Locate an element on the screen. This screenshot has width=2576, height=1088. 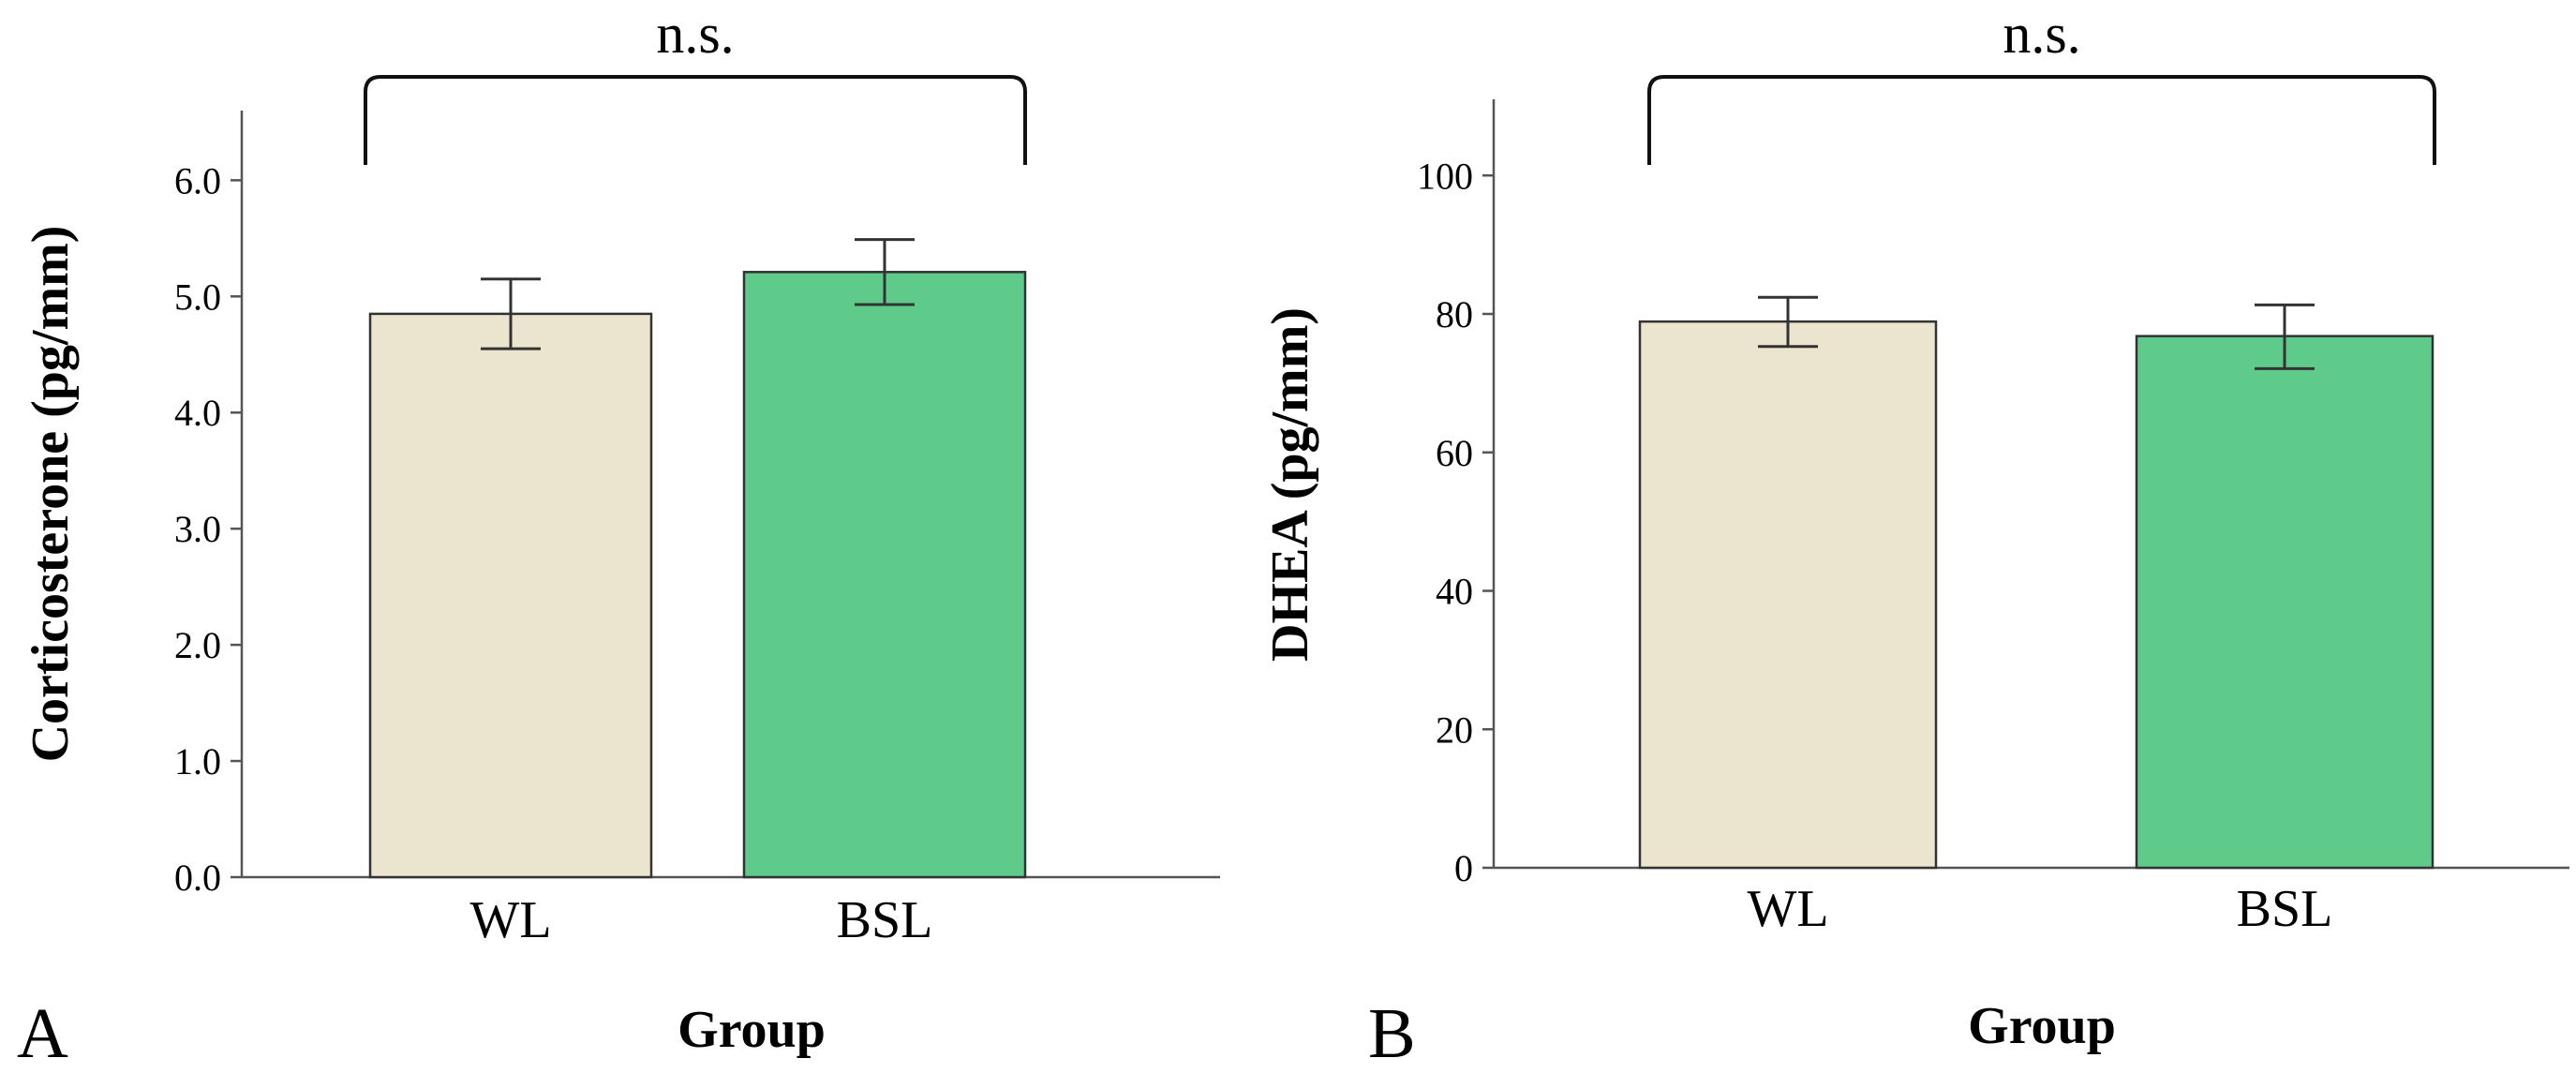
panel-a-y-ticks: 0.0 1.0 2.0 3.0 4.0 5.0 6.0 is located at coordinates (208, 529).